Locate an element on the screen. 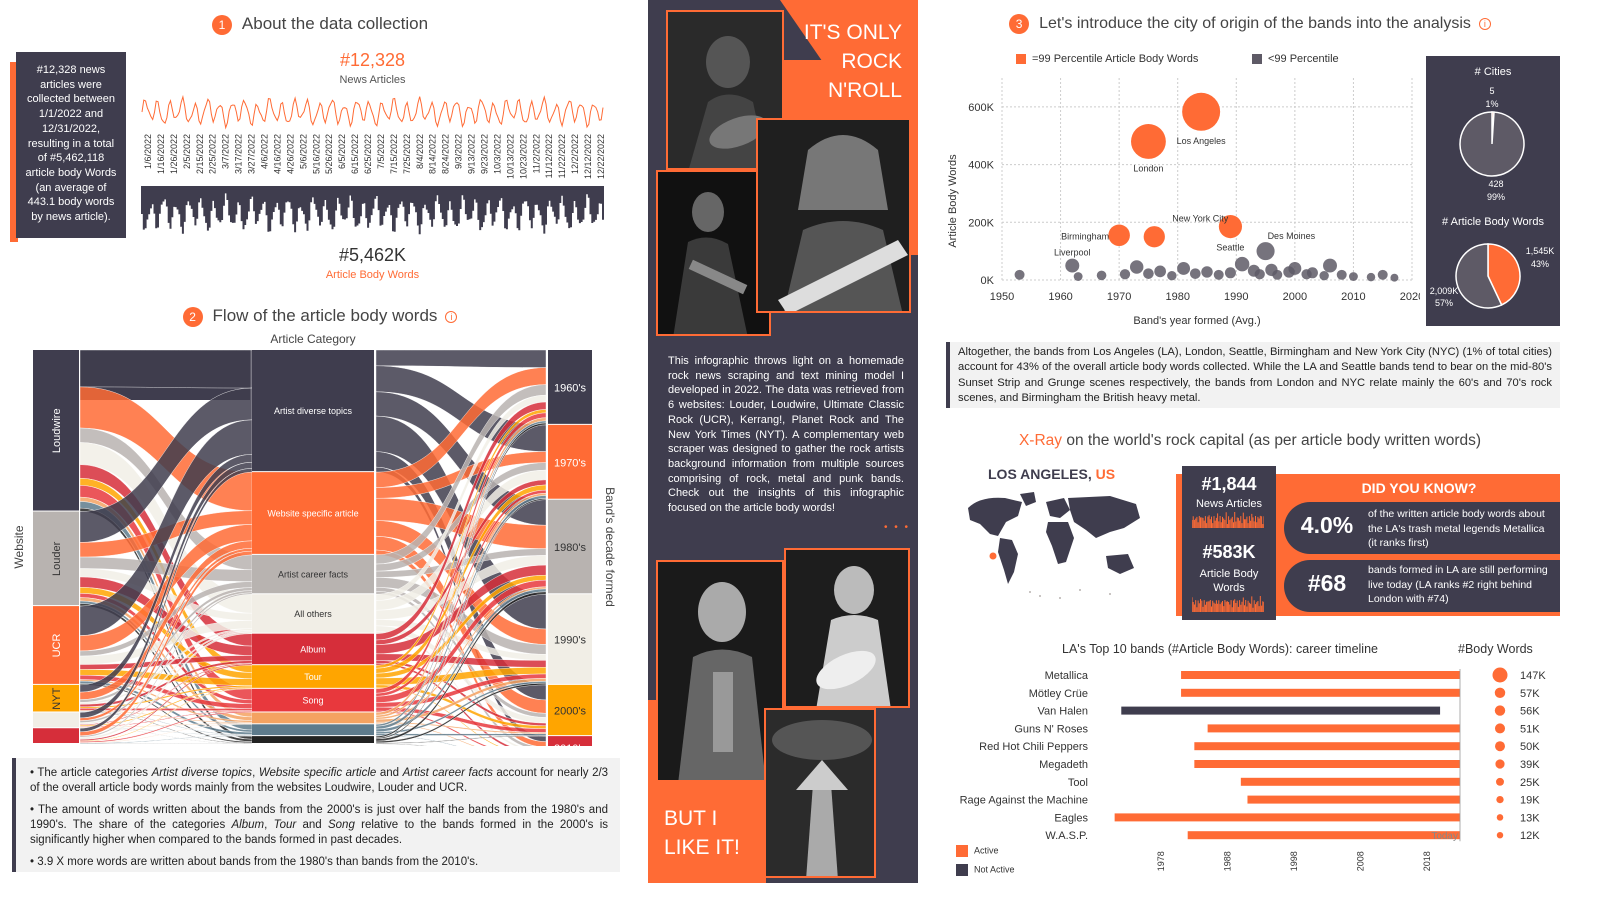 The height and width of the screenshot is (899, 1599). section1-title: 1 About the data collection is located at coordinates (320, 24).